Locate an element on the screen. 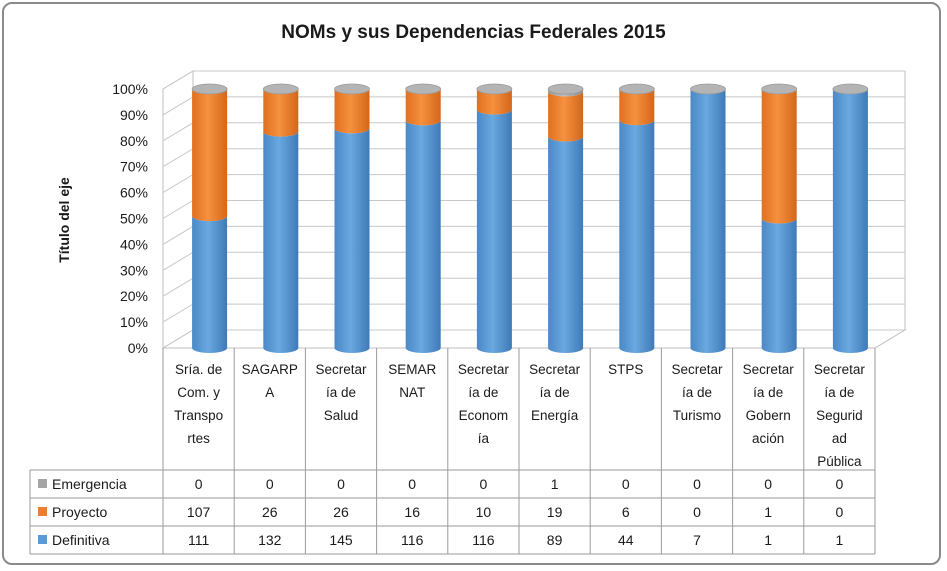 The height and width of the screenshot is (571, 947). y-tick-label: 100% is located at coordinates (130, 89).